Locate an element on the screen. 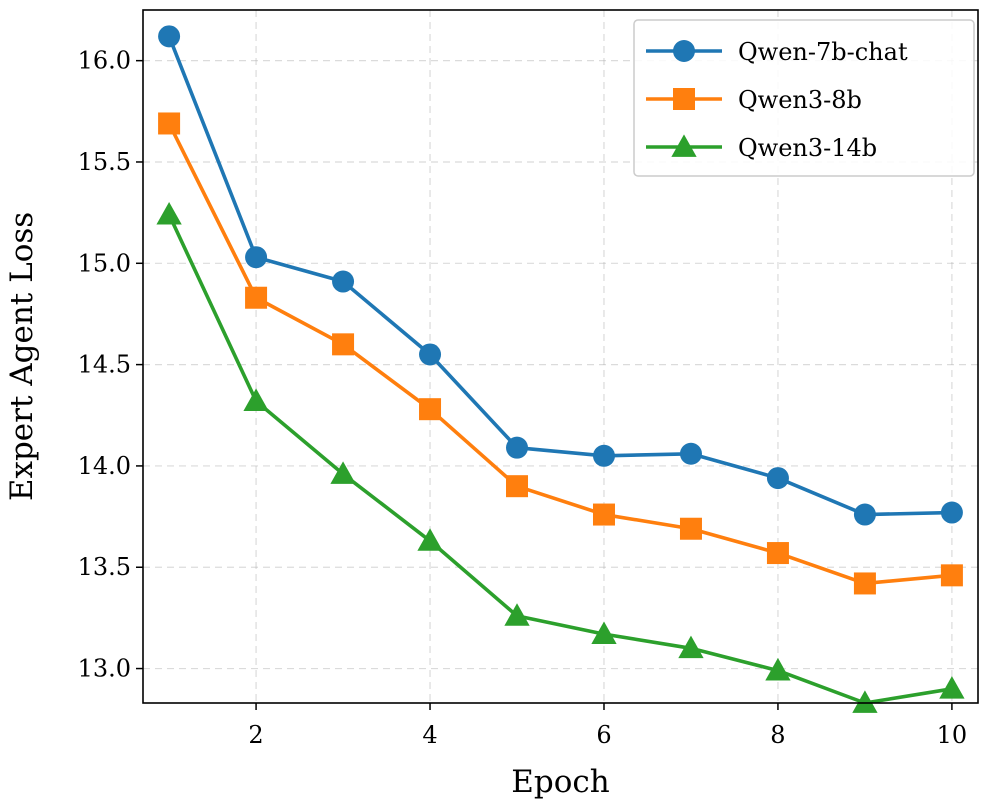 The width and height of the screenshot is (998, 803). legend-item: Qwen3-14b is located at coordinates (761, 148).